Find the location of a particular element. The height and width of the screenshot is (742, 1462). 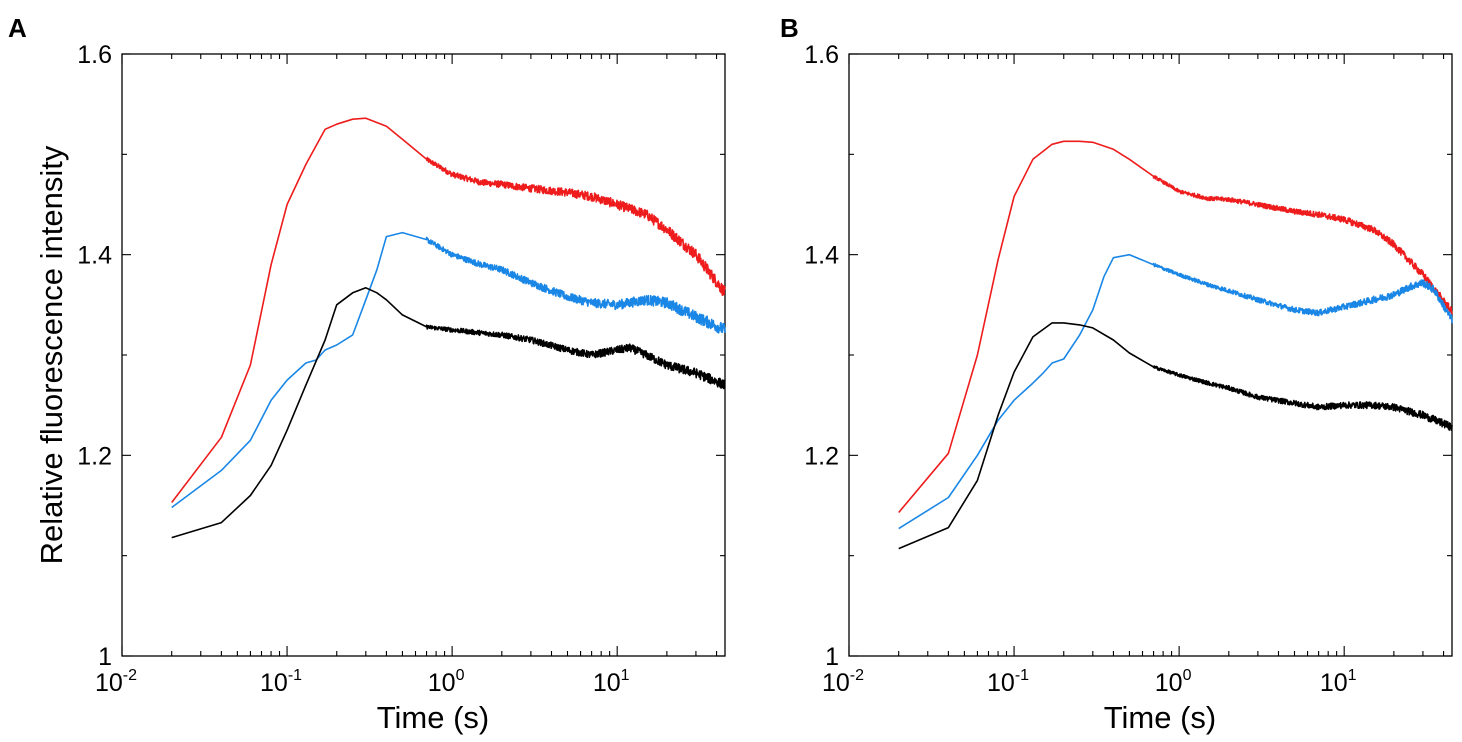

panel-b-y-tick-label: 1.2 is located at coordinates (821, 456).